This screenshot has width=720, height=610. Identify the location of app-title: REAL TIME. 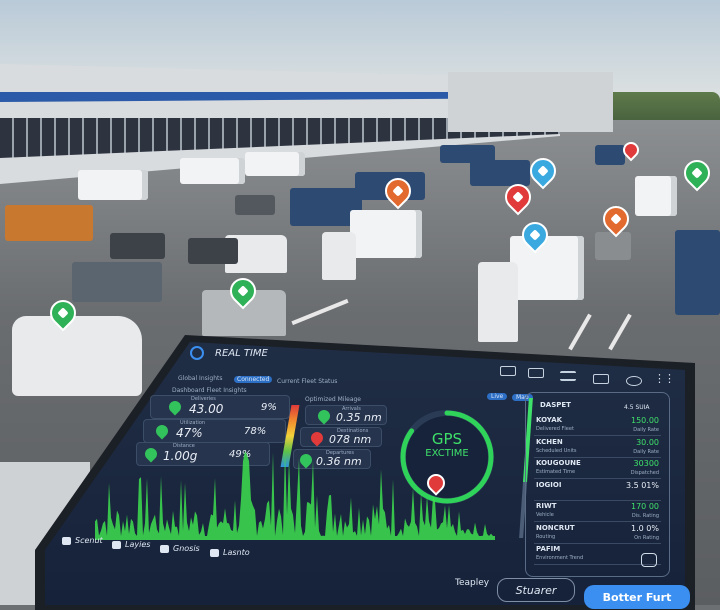
(241, 353).